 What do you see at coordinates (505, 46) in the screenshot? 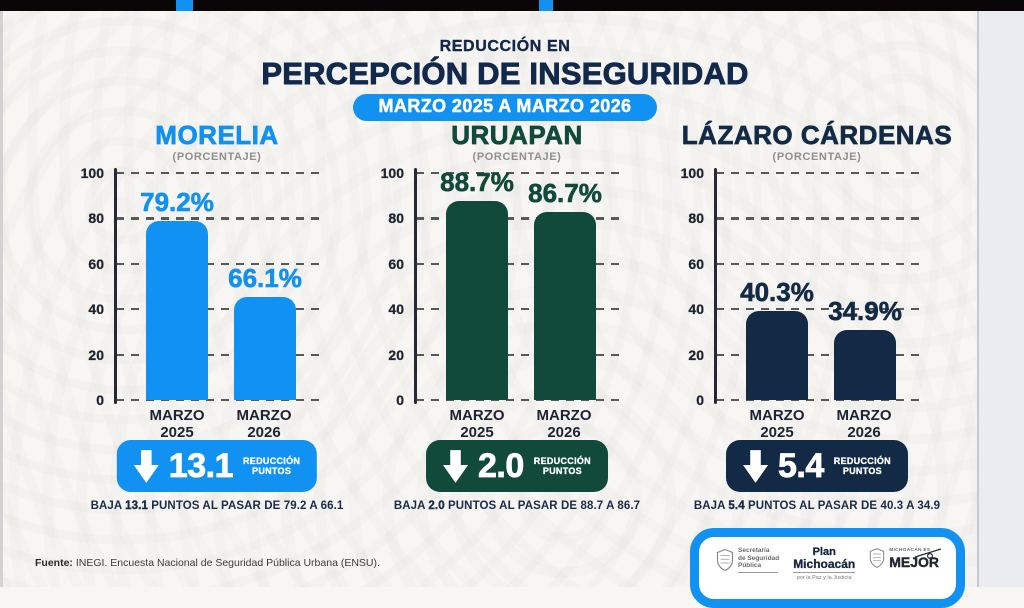
I see `header-kicker: REDUCCIÓN EN` at bounding box center [505, 46].